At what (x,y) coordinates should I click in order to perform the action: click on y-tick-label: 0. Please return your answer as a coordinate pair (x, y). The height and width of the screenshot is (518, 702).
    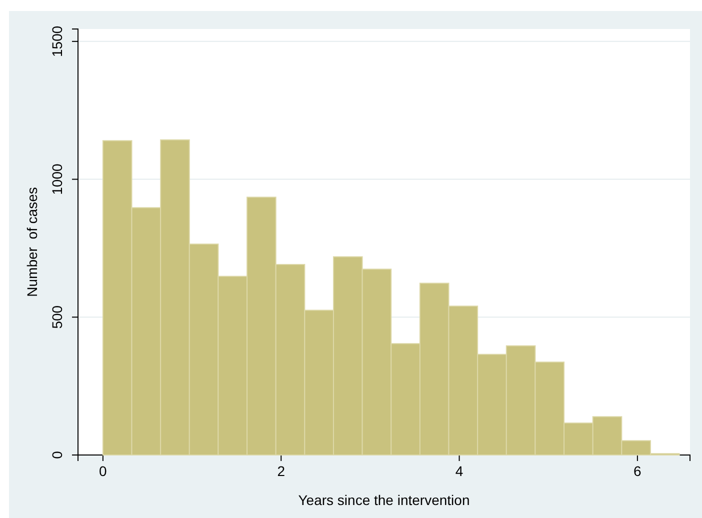
    Looking at the image, I should click on (57, 454).